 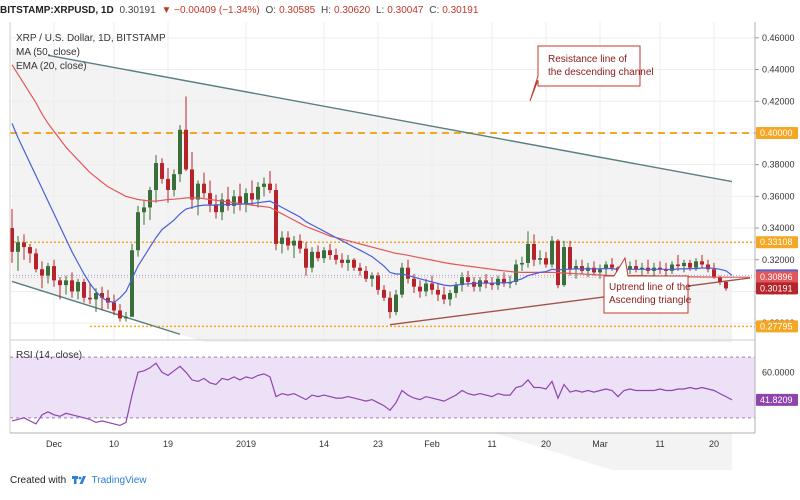 What do you see at coordinates (778, 38) in the screenshot?
I see `price-tick-label: 0.46000` at bounding box center [778, 38].